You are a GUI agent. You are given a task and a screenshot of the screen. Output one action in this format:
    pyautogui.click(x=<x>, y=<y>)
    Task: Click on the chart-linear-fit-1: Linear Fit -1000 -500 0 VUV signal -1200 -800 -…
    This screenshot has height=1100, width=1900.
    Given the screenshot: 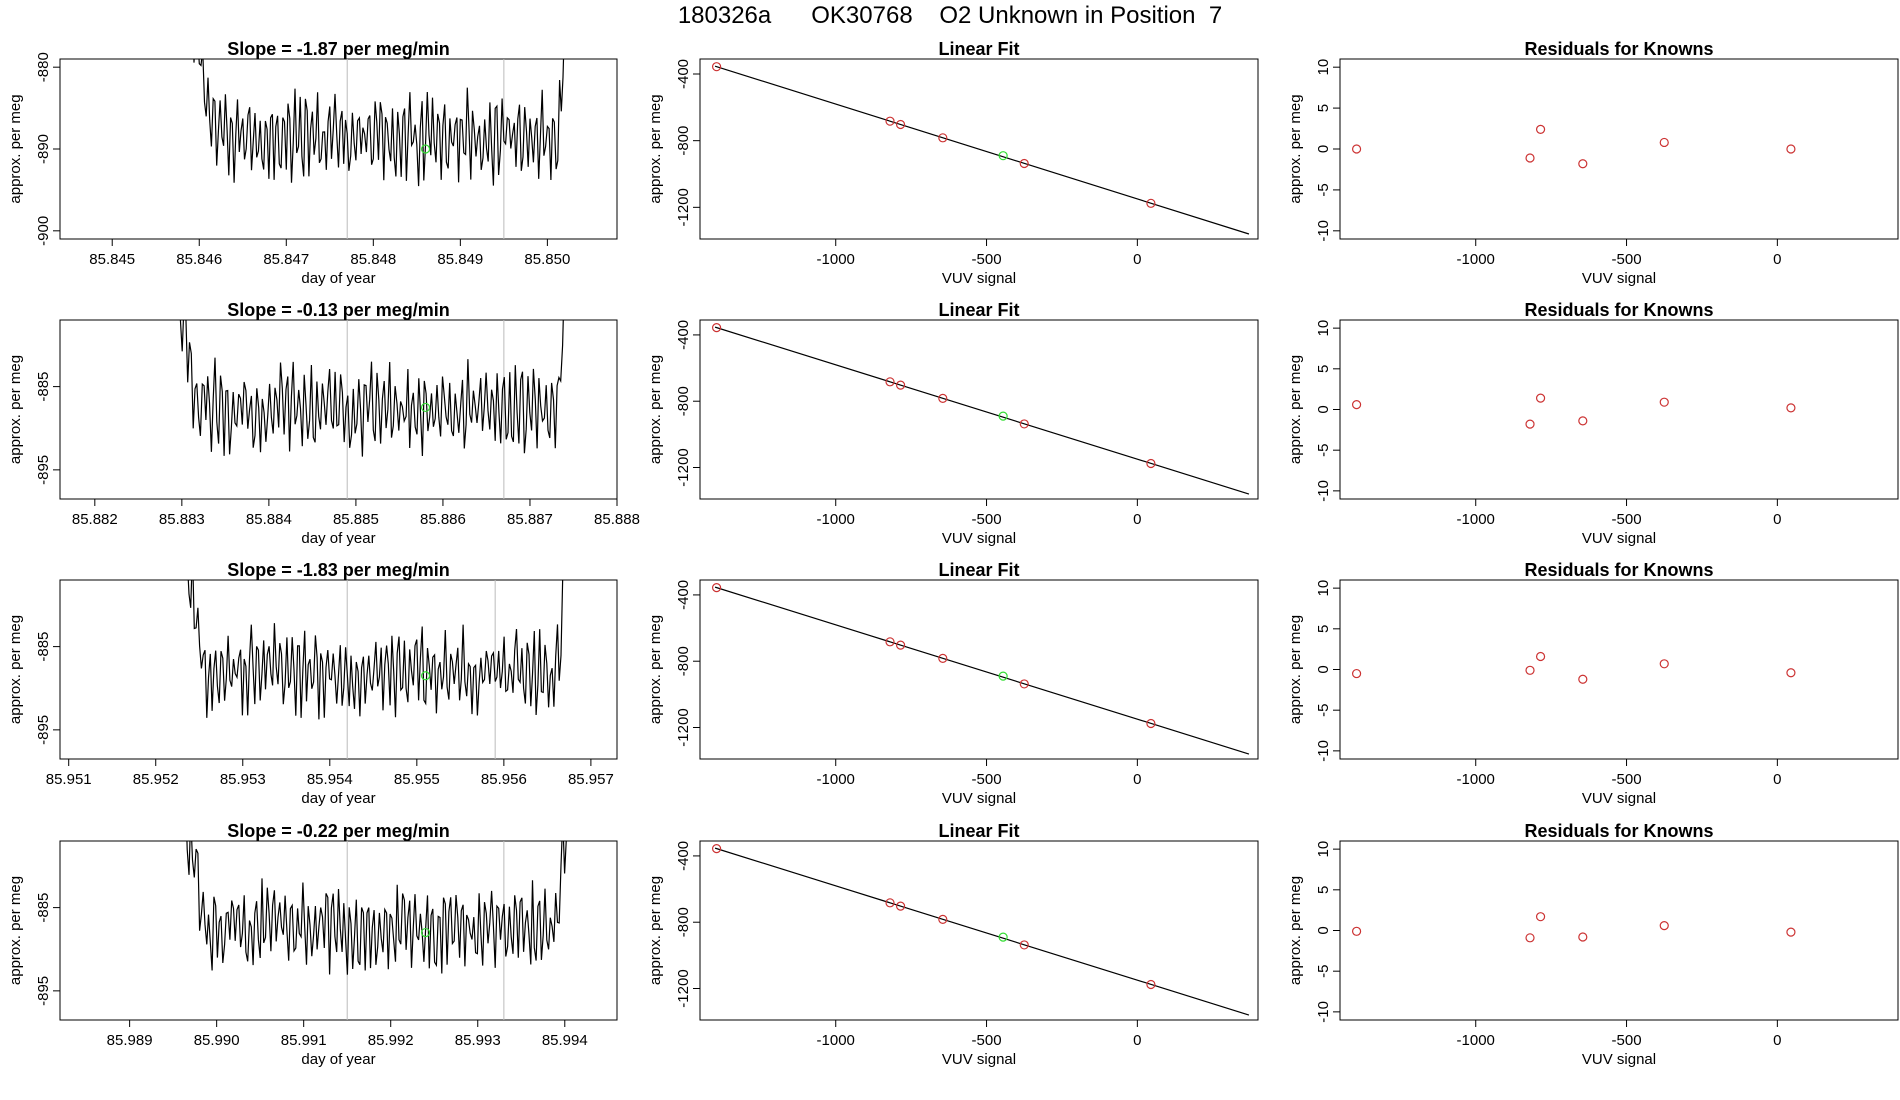 What is the action you would take?
    pyautogui.click(x=953, y=163)
    